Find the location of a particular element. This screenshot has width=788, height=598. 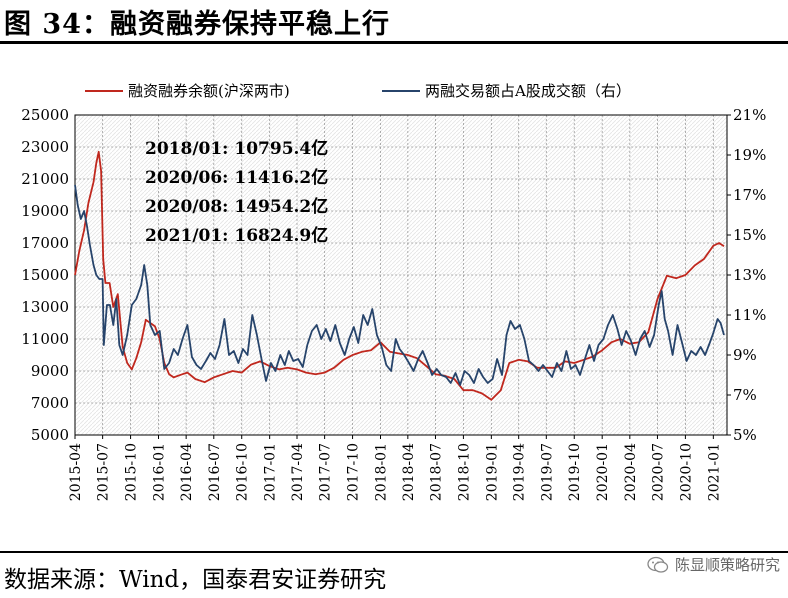

left-tick-label: 13000 is located at coordinates (45, 307).